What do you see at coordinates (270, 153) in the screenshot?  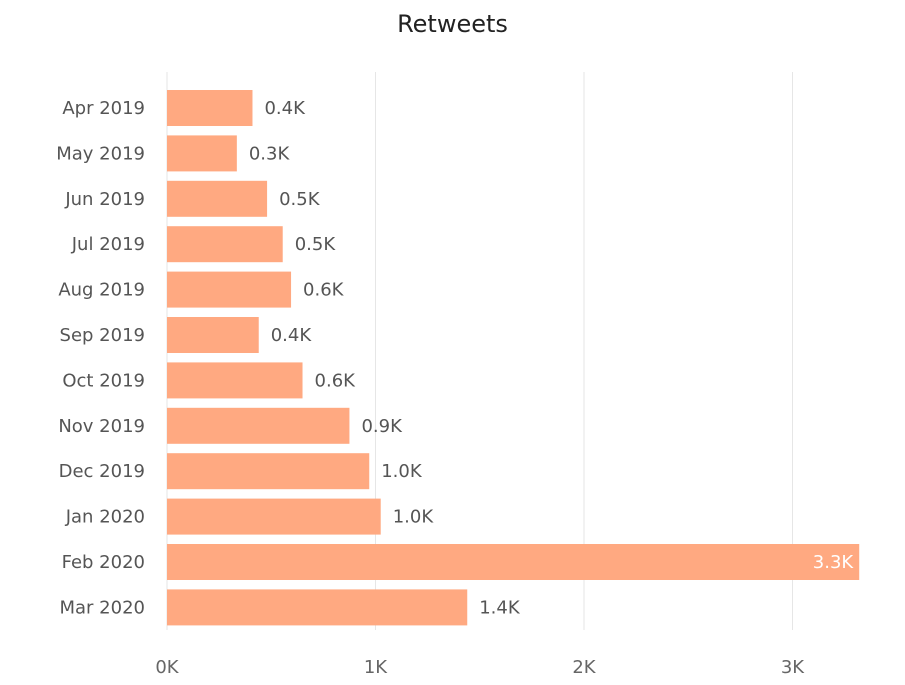 I see `data-label: 0.3K` at bounding box center [270, 153].